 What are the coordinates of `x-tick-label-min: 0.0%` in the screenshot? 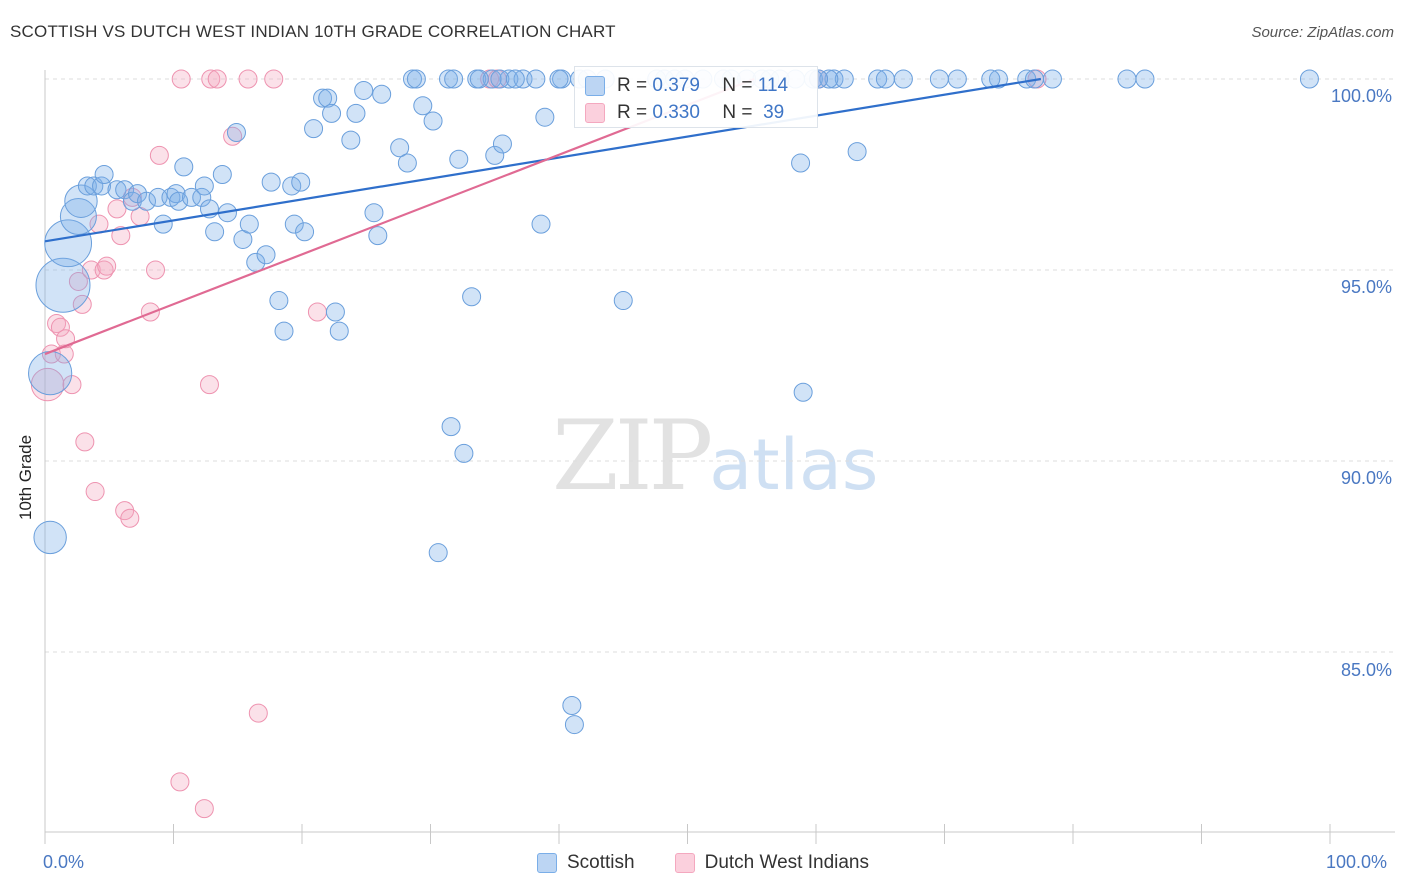 It's located at (64, 862).